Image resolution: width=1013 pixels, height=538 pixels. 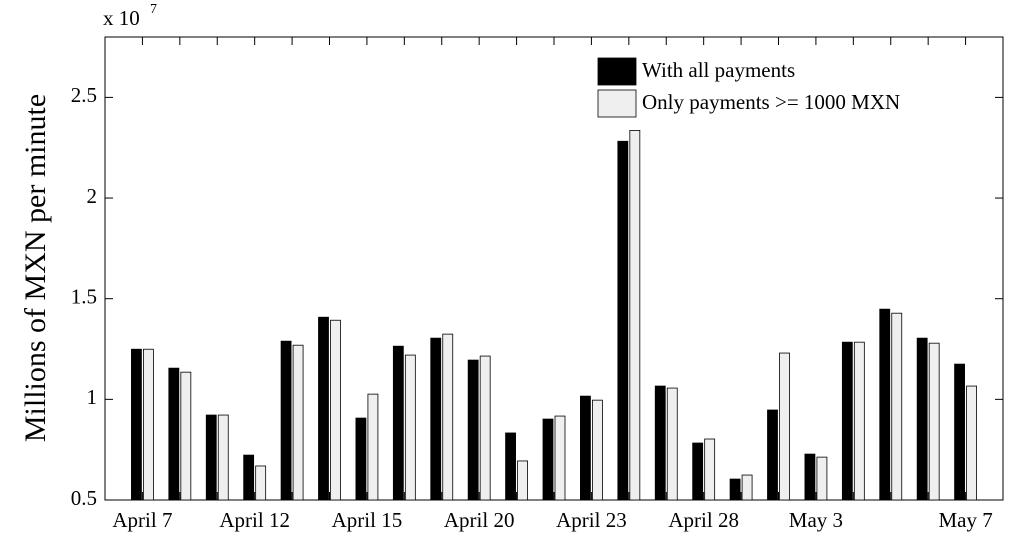 I want to click on y-tick-label: 0.5, so click(x=84, y=498).